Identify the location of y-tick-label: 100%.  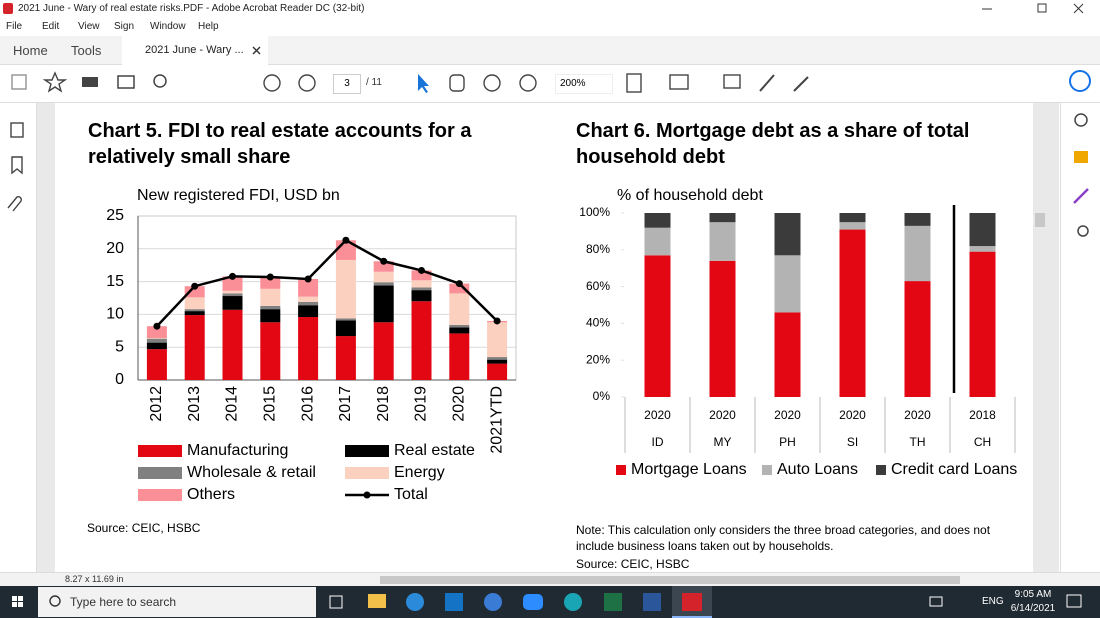
(594, 212).